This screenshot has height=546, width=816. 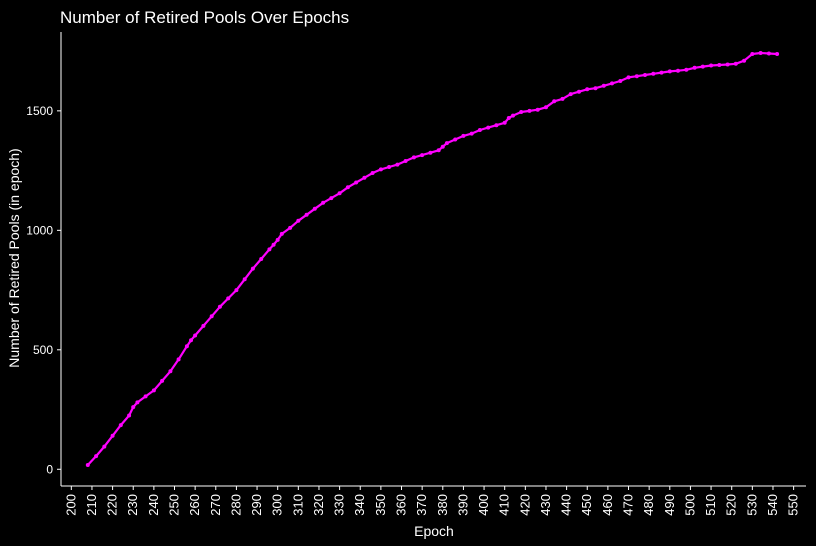 I want to click on y-axis-title: Number of Retired Pools (in epoch), so click(x=14, y=257).